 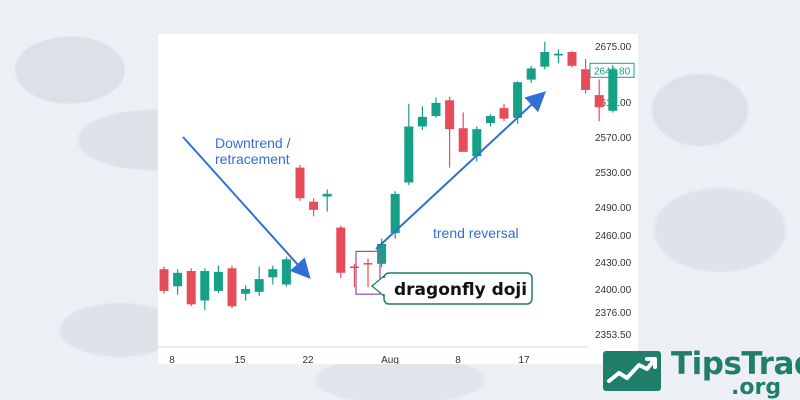 I want to click on doji-highlight-box, so click(x=368, y=272).